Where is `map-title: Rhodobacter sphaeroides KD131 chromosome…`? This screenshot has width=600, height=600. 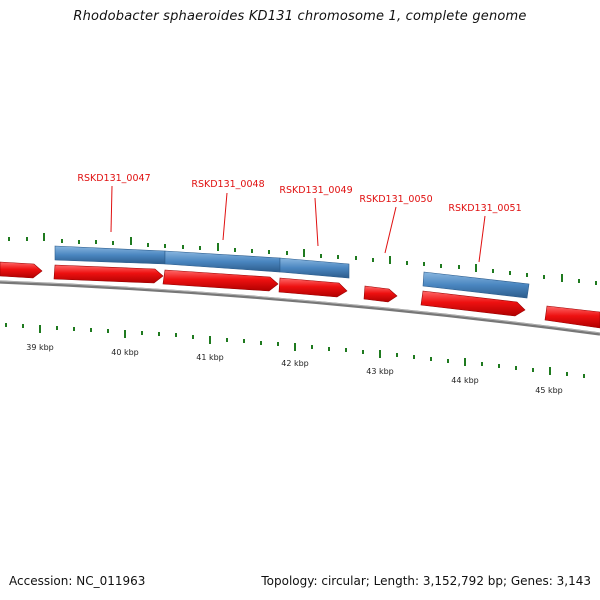
map-title: Rhodobacter sphaeroides KD131 chromosome… is located at coordinates (300, 16).